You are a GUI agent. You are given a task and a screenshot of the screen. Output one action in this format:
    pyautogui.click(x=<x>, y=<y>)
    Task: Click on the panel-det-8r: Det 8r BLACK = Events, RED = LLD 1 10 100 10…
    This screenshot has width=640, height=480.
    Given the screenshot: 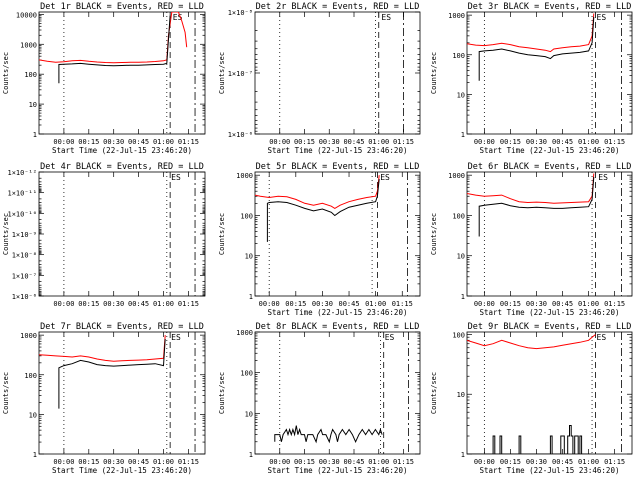 What is the action you would take?
    pyautogui.click(x=319, y=398)
    